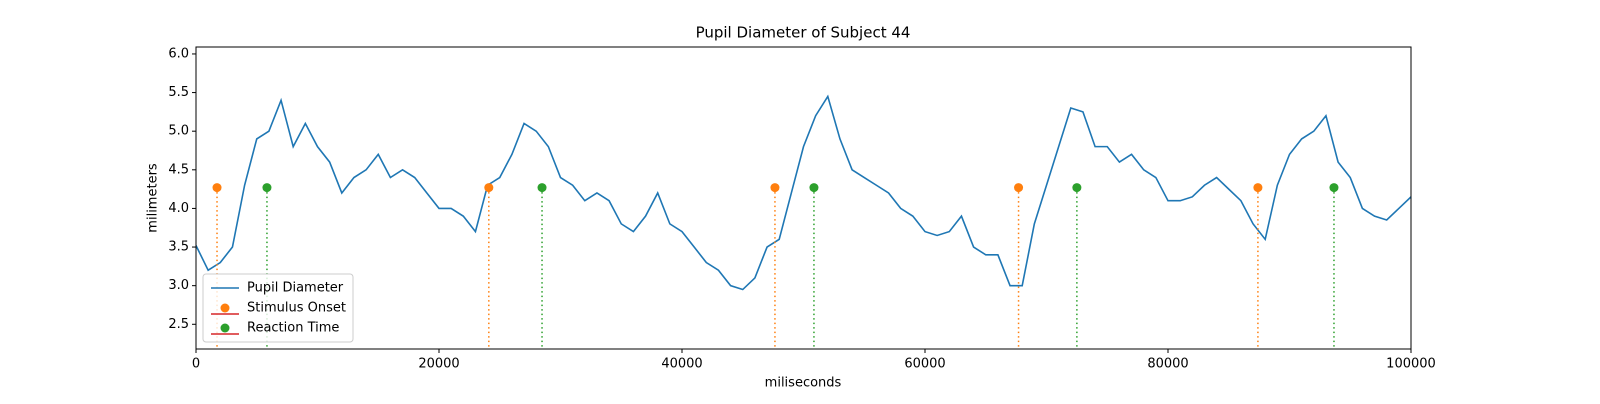 This screenshot has width=1600, height=404. Describe the element at coordinates (178, 53) in the screenshot. I see `y-tick-label: 6.0` at that location.